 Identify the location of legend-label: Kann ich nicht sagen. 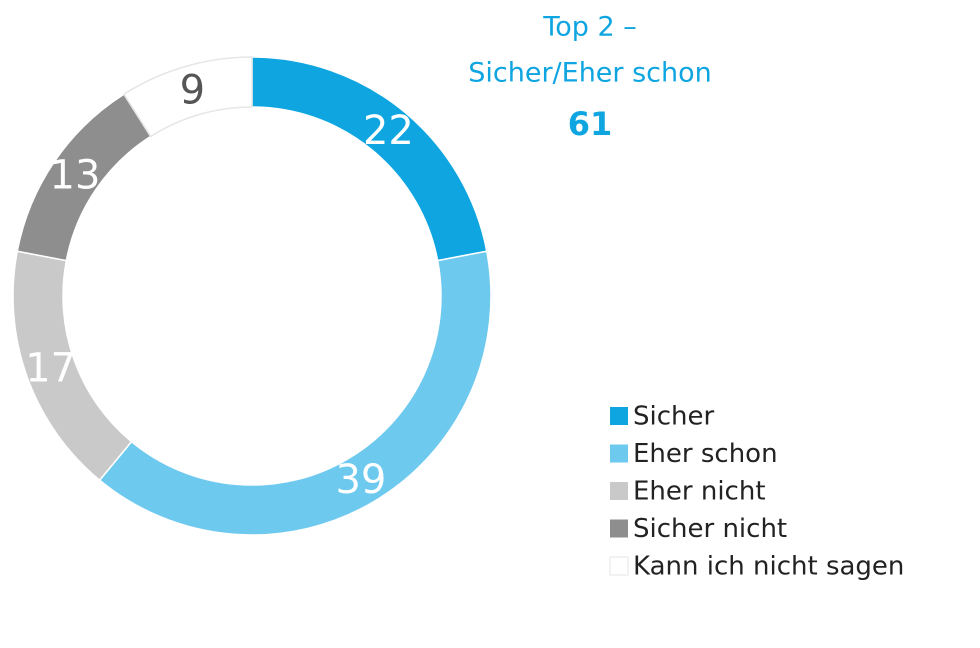
(768, 567).